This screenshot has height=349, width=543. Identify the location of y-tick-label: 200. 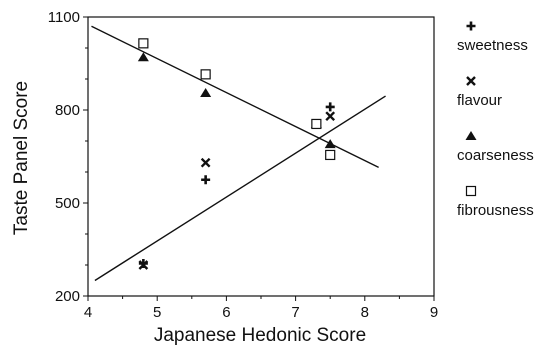
(67, 296).